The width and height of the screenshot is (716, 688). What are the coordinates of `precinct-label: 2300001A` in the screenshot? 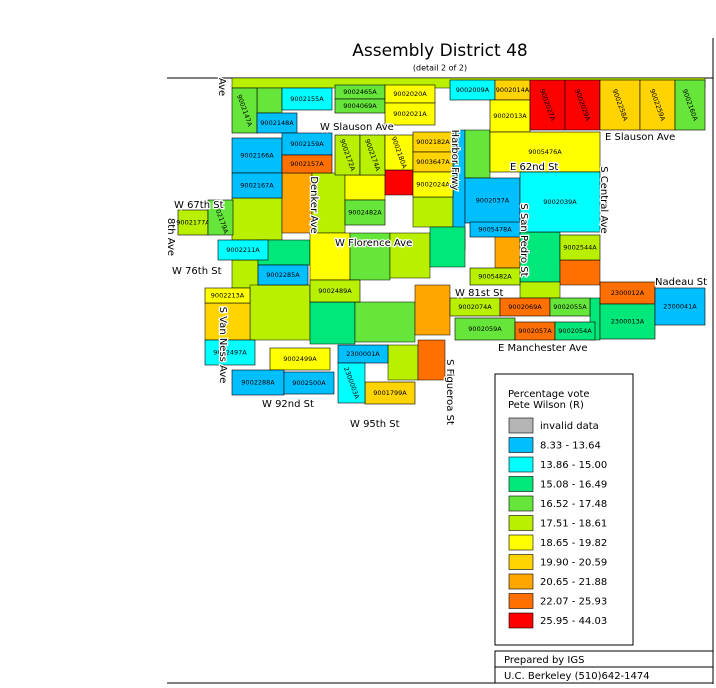 It's located at (363, 354).